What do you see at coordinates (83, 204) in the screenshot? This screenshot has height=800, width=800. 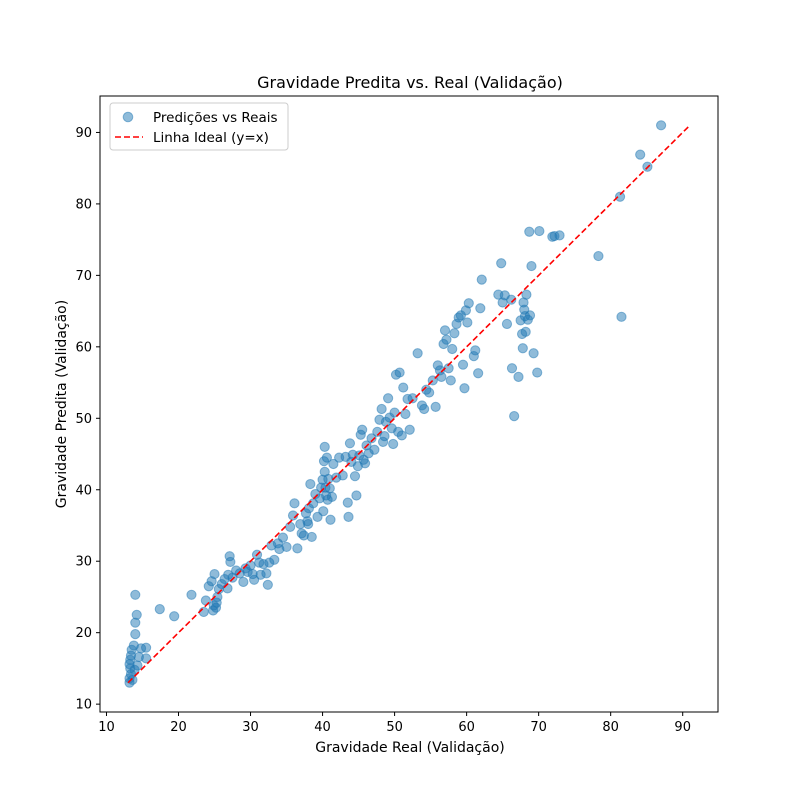 I see `y-tick-label-80: 80` at bounding box center [83, 204].